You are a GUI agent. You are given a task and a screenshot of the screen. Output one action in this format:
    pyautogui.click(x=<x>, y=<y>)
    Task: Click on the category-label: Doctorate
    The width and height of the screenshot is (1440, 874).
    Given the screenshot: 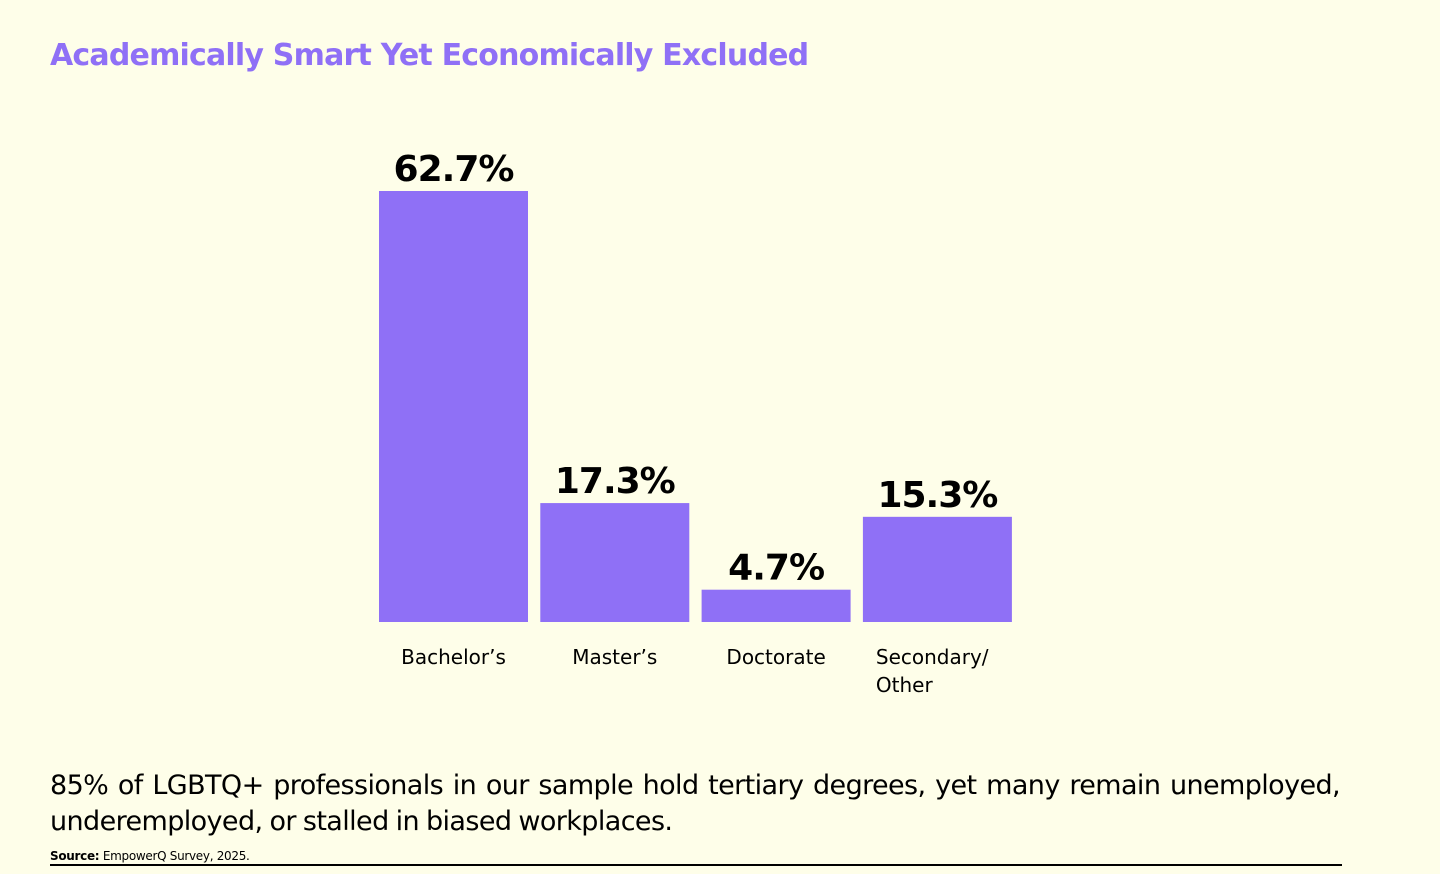 What is the action you would take?
    pyautogui.click(x=775, y=657)
    